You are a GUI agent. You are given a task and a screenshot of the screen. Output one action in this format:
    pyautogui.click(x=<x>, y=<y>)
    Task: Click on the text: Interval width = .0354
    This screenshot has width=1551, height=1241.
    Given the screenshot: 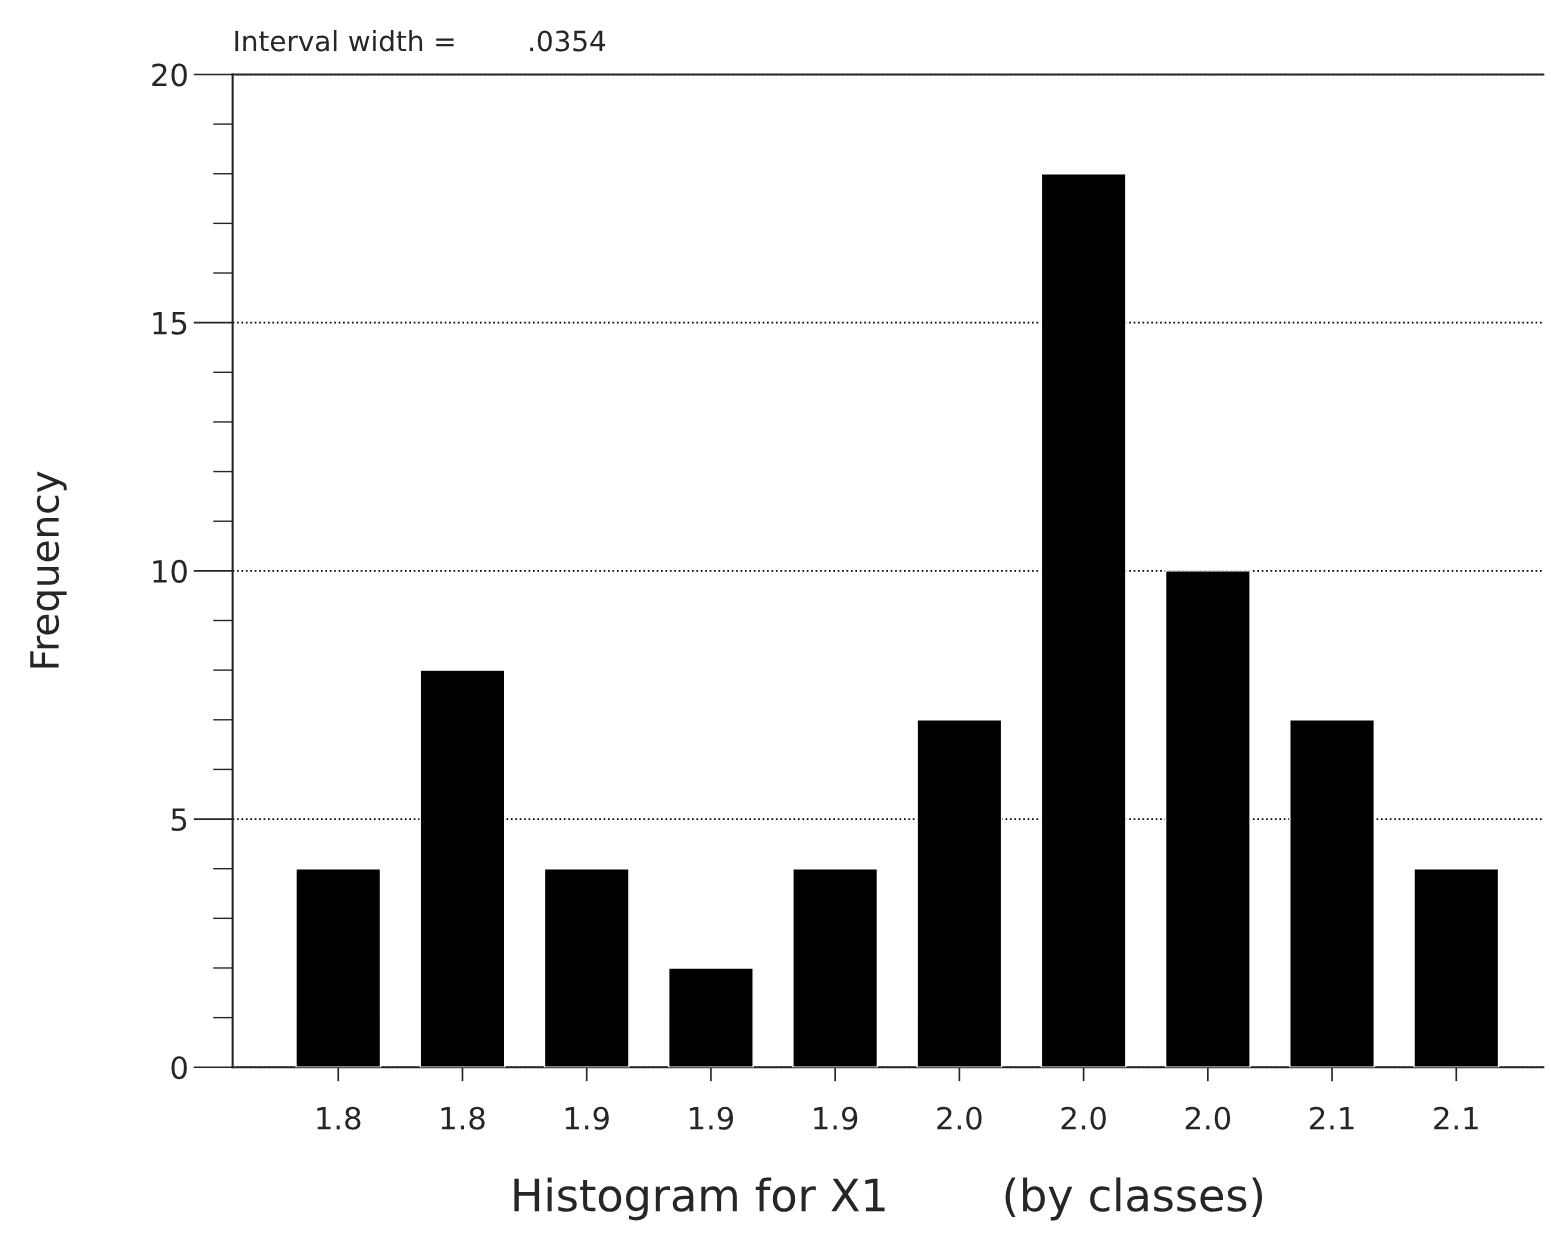 What is the action you would take?
    pyautogui.click(x=420, y=40)
    